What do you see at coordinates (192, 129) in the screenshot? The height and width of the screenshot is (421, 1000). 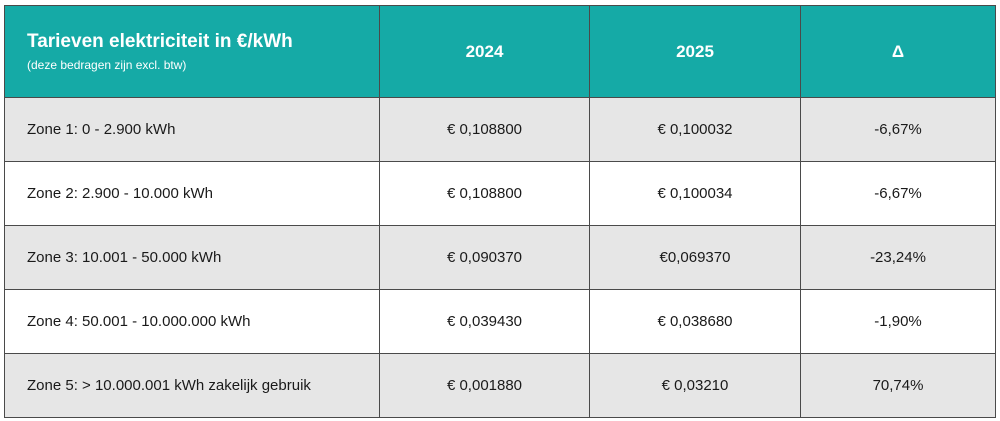 I see `zone-cell: Zone 1: 0 - 2.900 kWh` at bounding box center [192, 129].